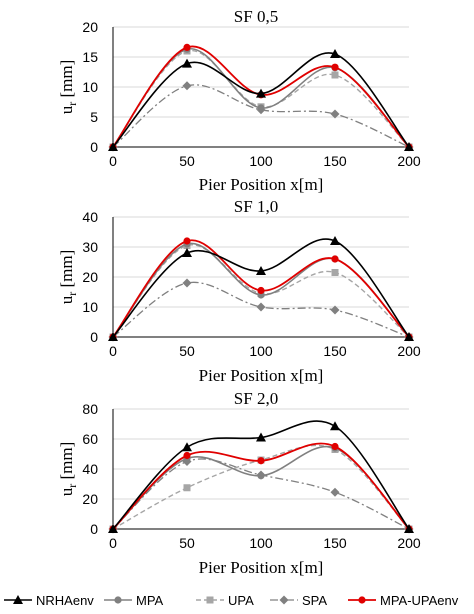 The image size is (474, 614). What do you see at coordinates (284, 600) in the screenshot?
I see `legend-marker-spa` at bounding box center [284, 600].